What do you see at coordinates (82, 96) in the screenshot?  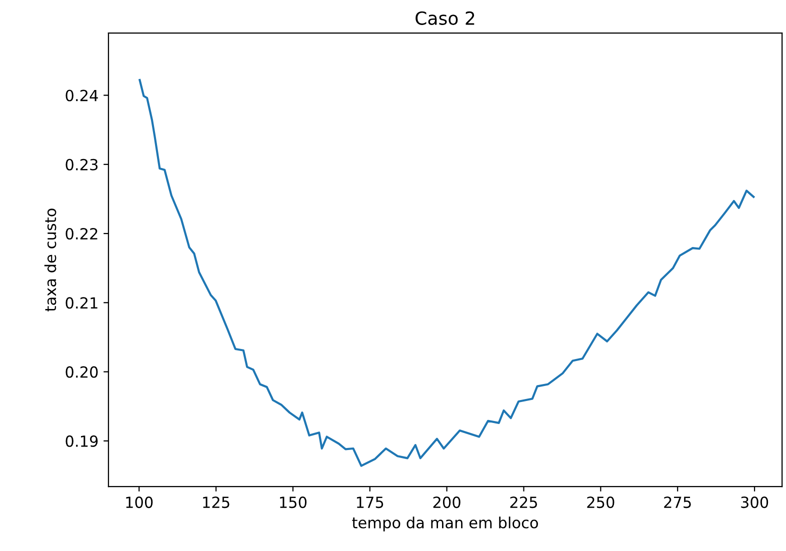 I see `y-tick-label: 0.24` at bounding box center [82, 96].